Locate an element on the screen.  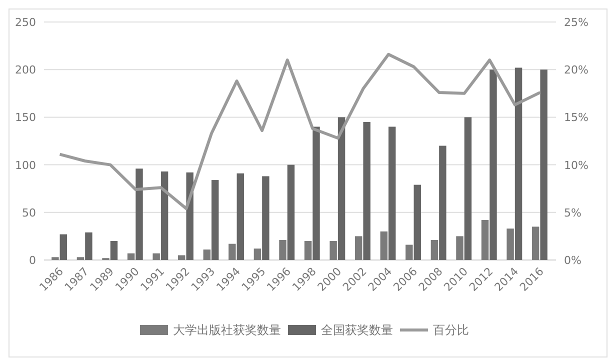
y2-tick-label: 20% is located at coordinates (576, 70).